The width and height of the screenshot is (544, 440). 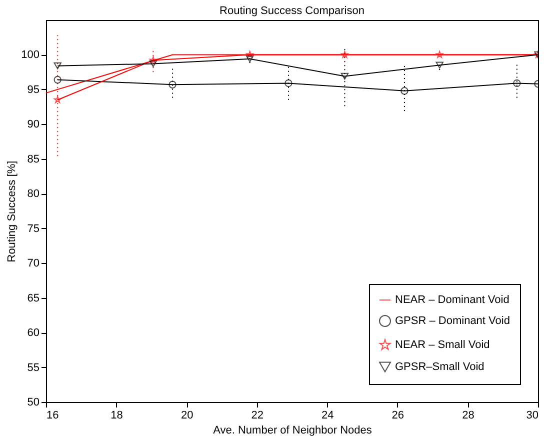 What do you see at coordinates (257, 416) in the screenshot?
I see `x-tick-label: 22` at bounding box center [257, 416].